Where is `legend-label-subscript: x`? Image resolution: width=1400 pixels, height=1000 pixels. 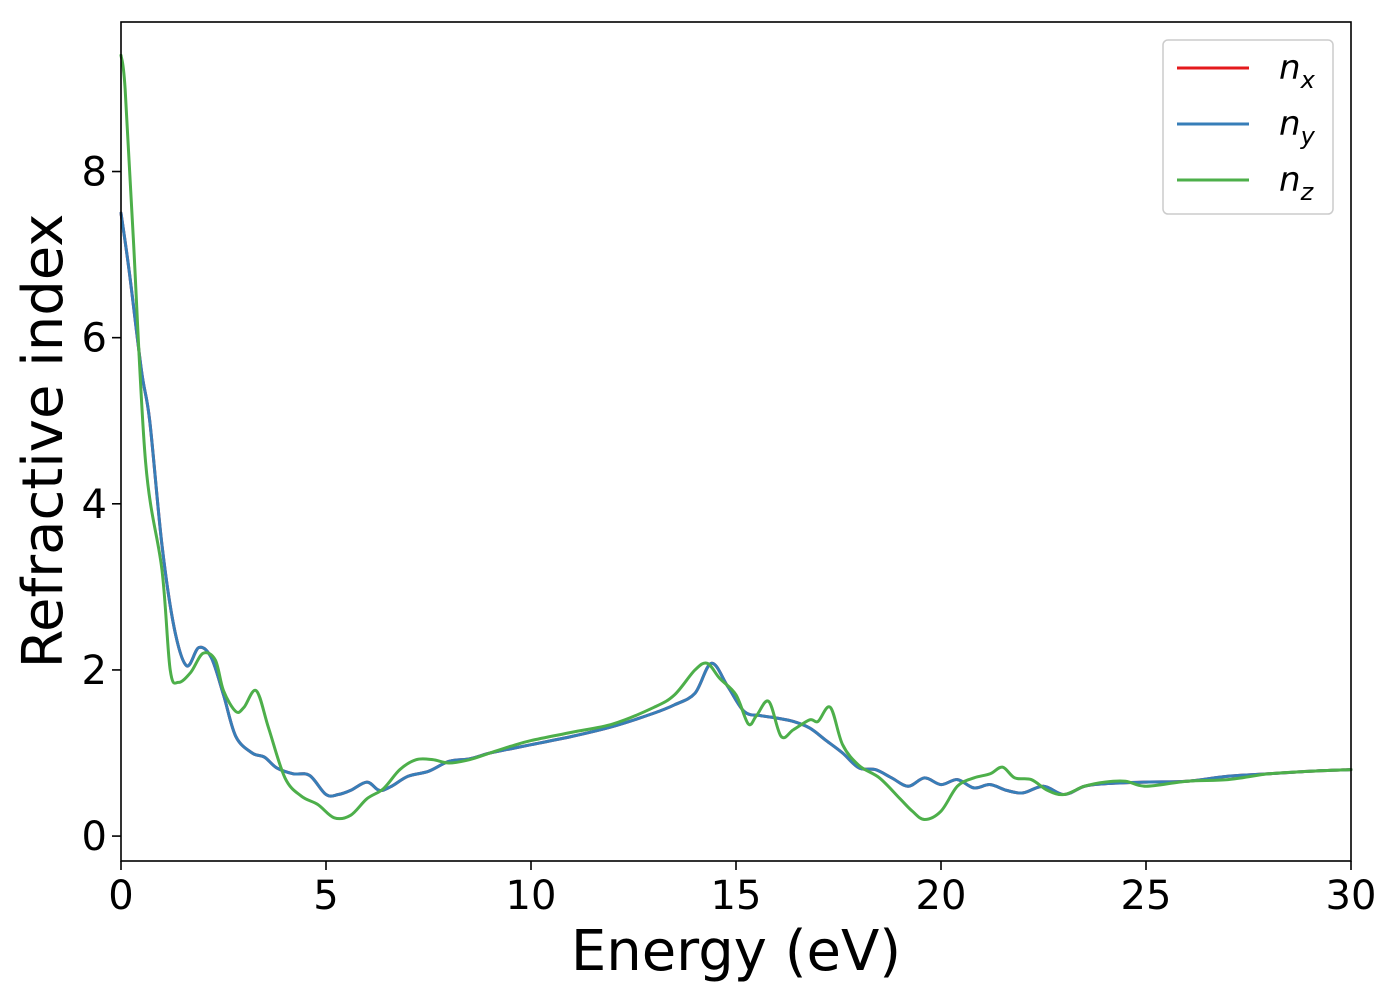 legend-label-subscript: x is located at coordinates (1308, 80).